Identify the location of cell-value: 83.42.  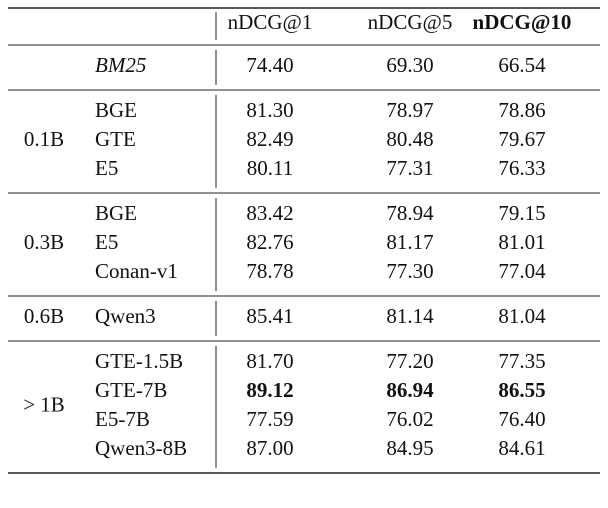
(269, 213).